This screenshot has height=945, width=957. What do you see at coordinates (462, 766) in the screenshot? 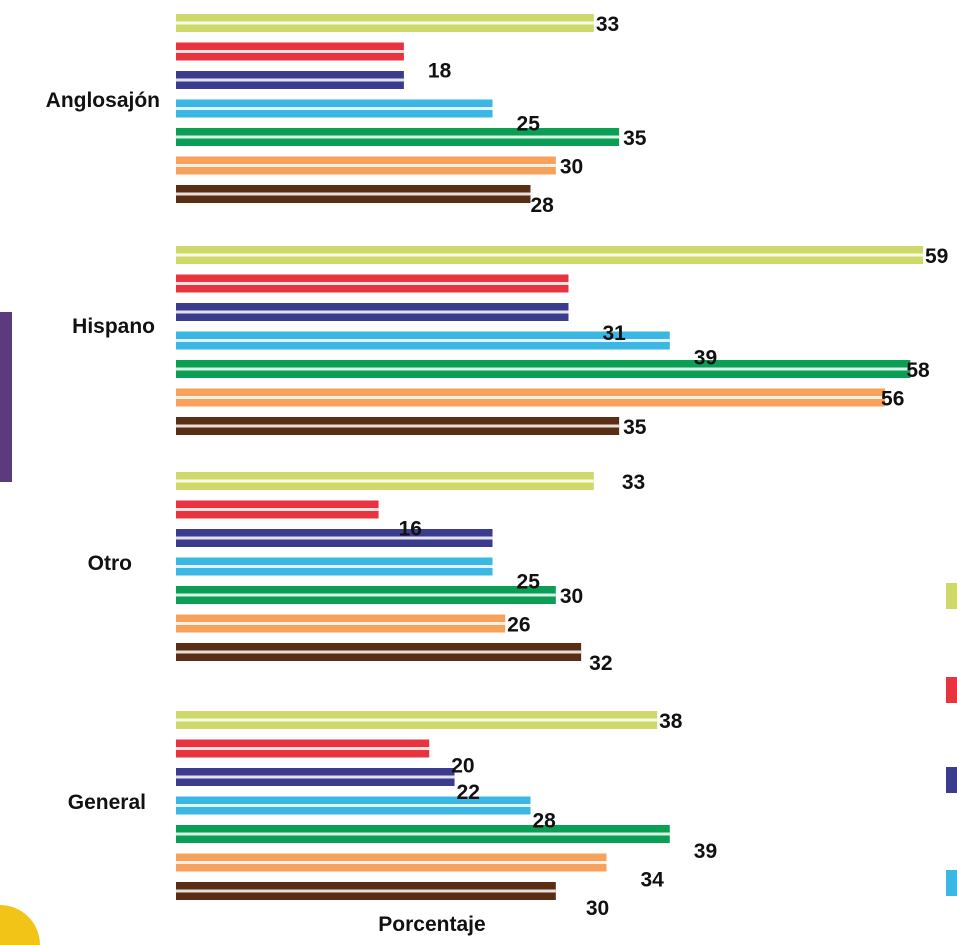
I see `data-label: 20` at bounding box center [462, 766].